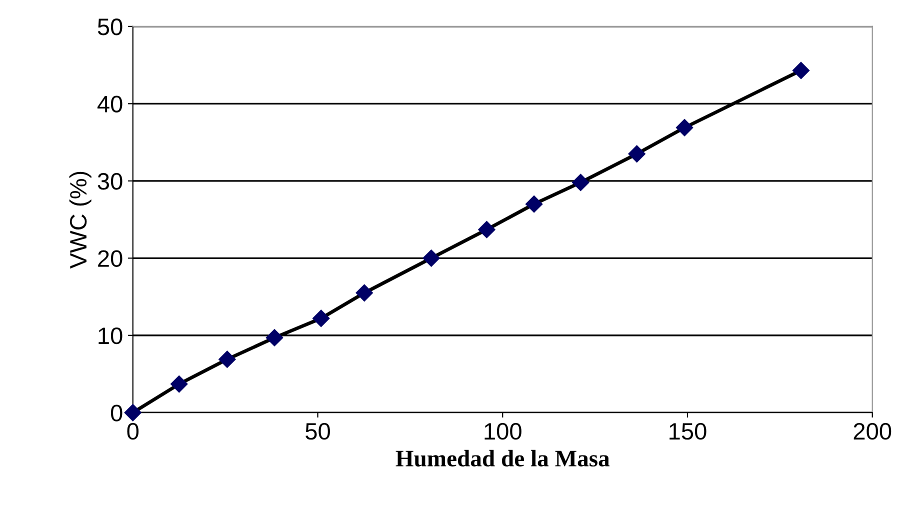 This screenshot has height=529, width=904. What do you see at coordinates (133, 431) in the screenshot?
I see `x-tick-label: 0` at bounding box center [133, 431].